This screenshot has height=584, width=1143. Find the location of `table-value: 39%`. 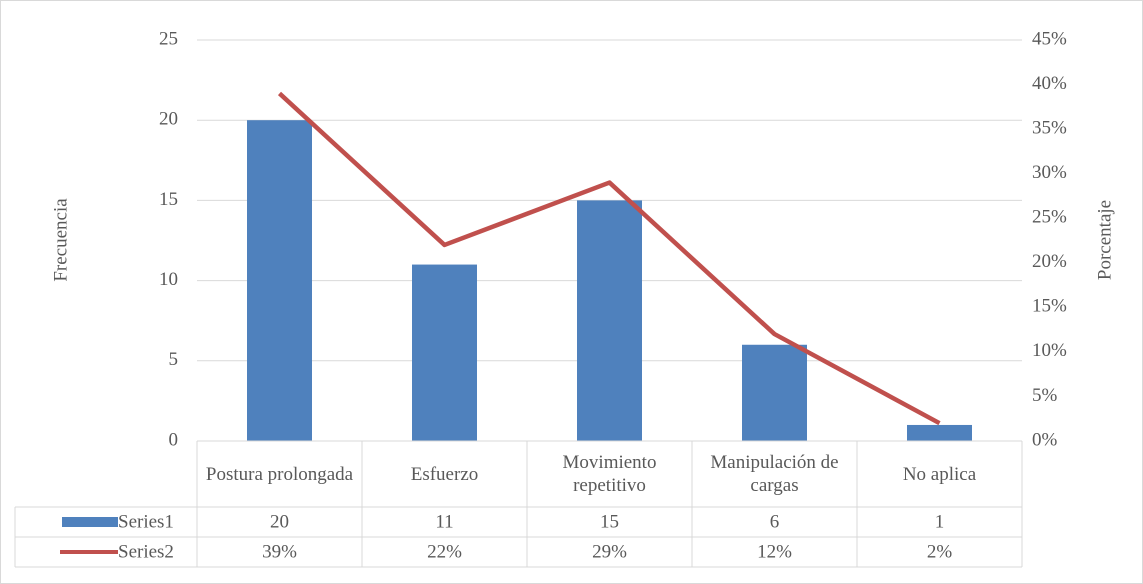

table-value: 39% is located at coordinates (279, 551).